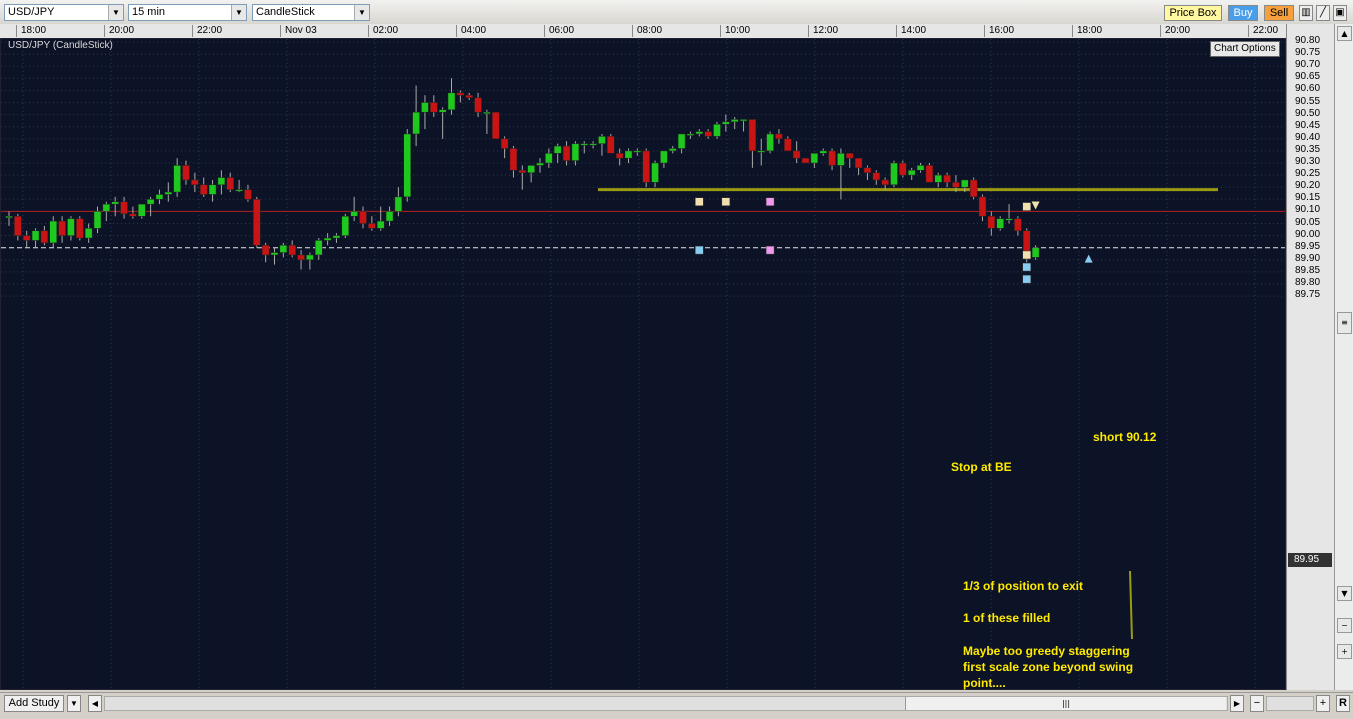  What do you see at coordinates (1343, 703) in the screenshot?
I see `reset-button: R` at bounding box center [1343, 703].